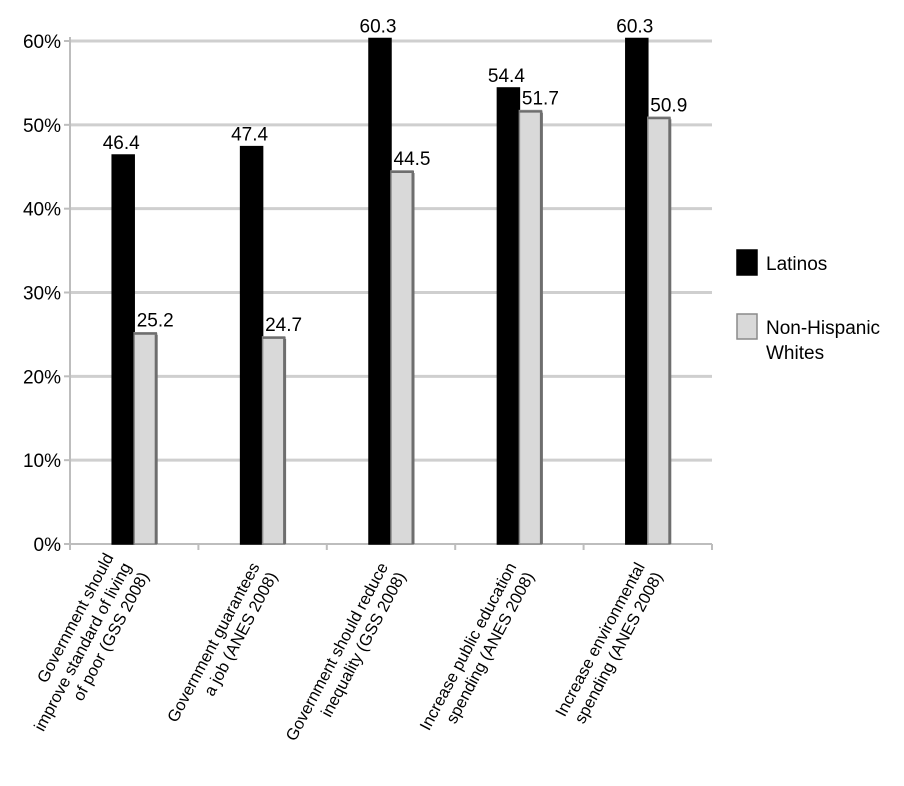 The width and height of the screenshot is (904, 786). Describe the element at coordinates (747, 326) in the screenshot. I see `legend-swatch-non-hispanic-whites` at that location.